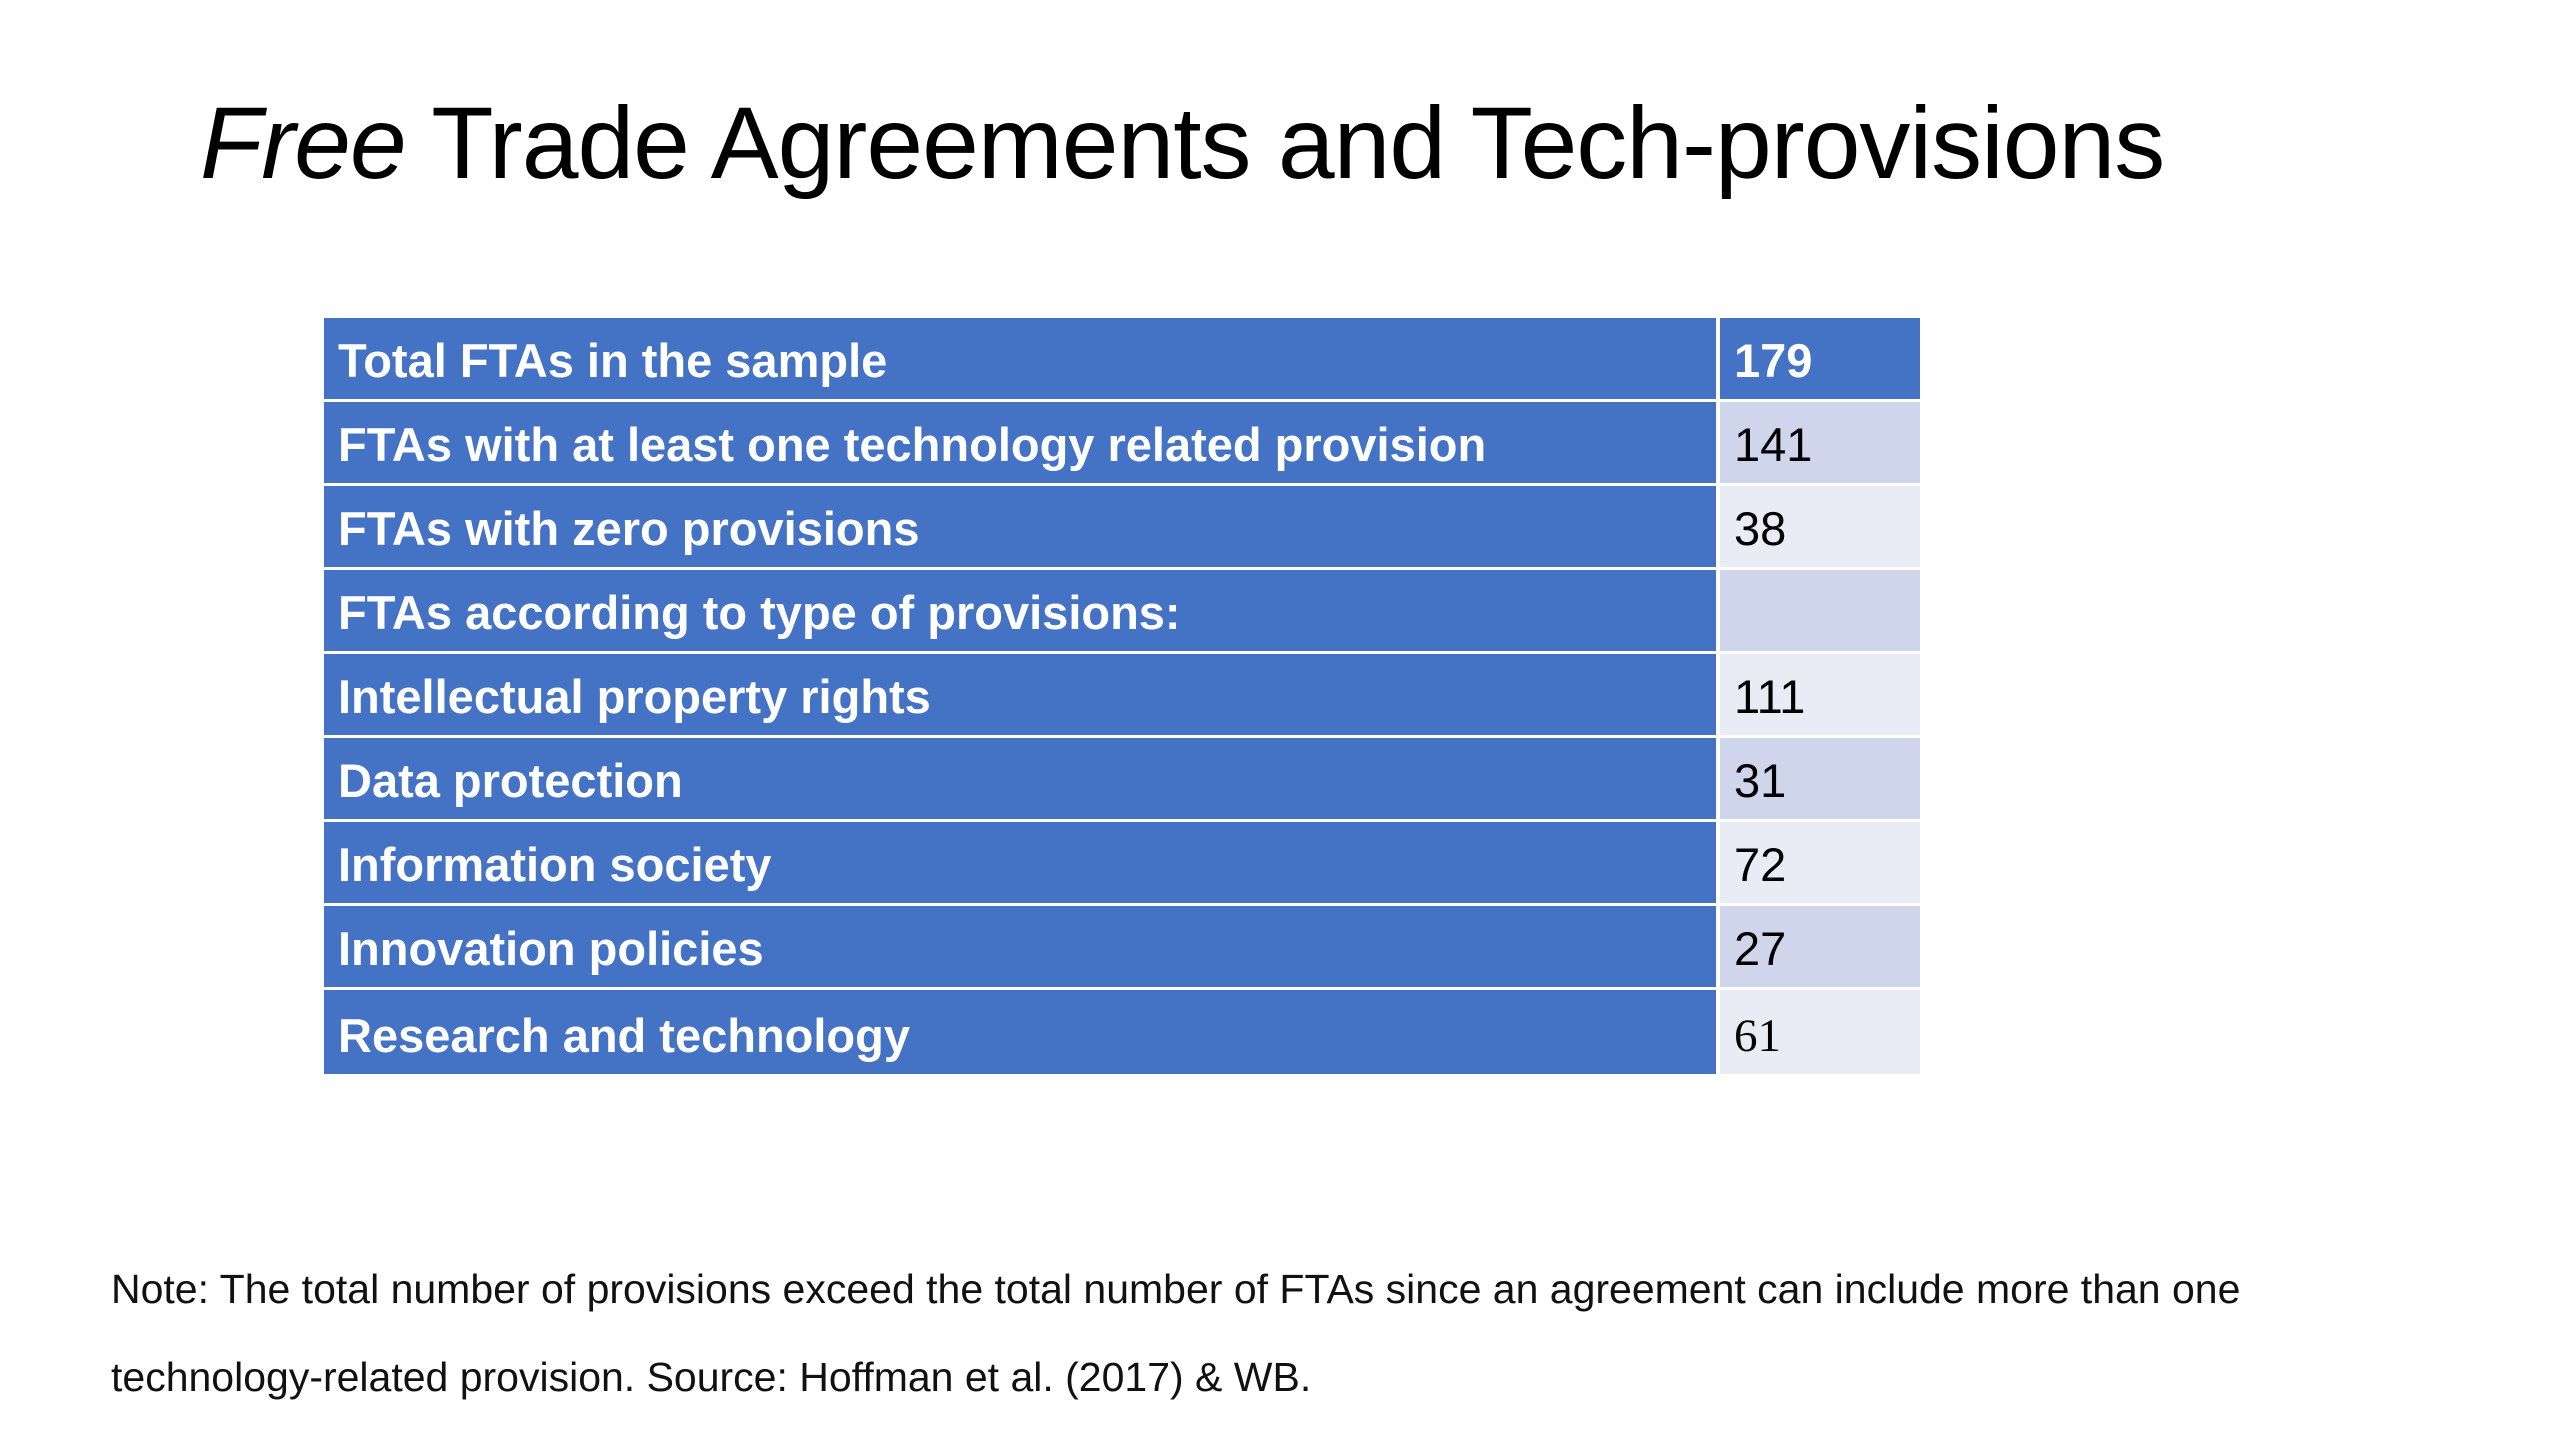  I want to click on row-label: Innovation policies, so click(1022, 948).